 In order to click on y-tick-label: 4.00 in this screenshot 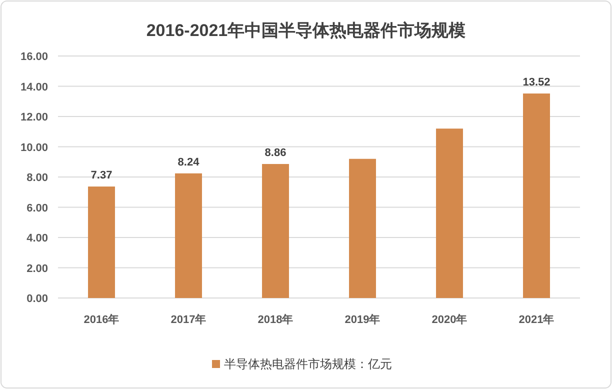, I will do `click(37, 238)`.